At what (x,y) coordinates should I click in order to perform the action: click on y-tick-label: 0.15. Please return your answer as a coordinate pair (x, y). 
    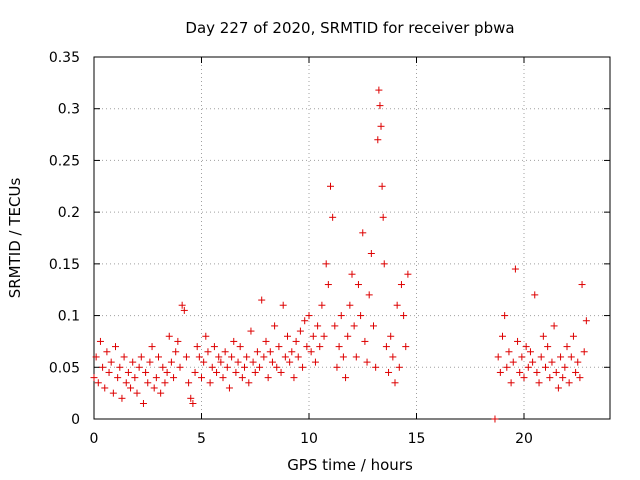
    Looking at the image, I should click on (64, 265).